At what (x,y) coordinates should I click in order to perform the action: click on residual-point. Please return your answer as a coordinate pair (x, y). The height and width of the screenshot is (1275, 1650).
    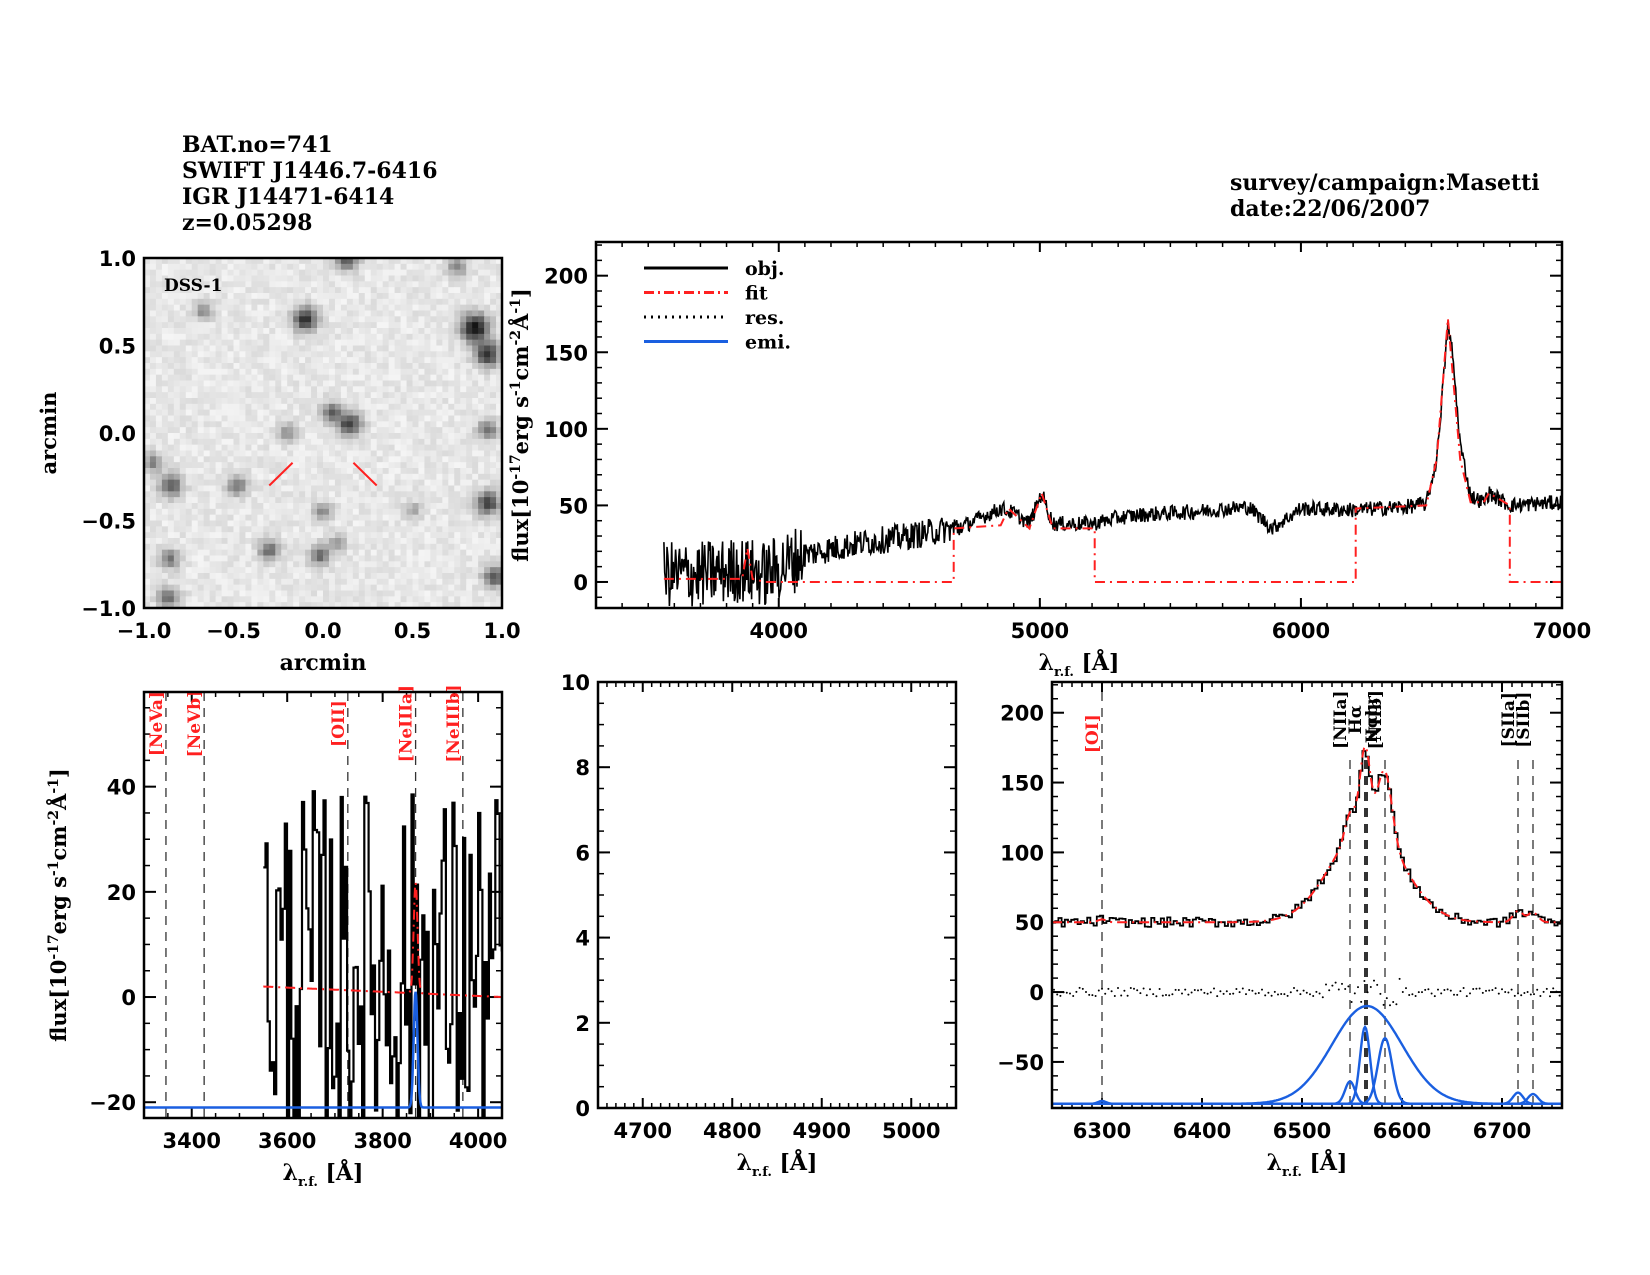
    Looking at the image, I should click on (1438, 989).